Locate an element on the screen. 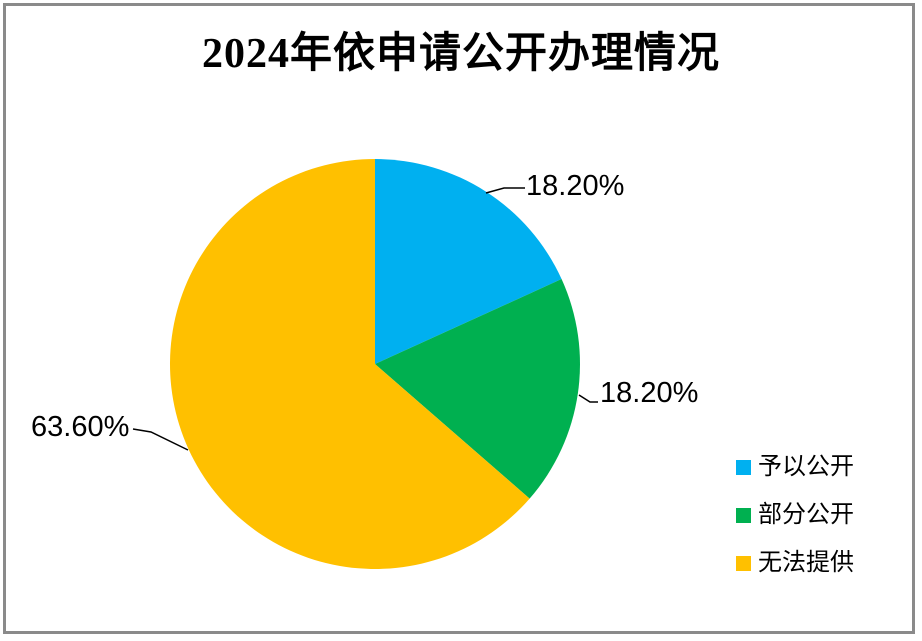 The width and height of the screenshot is (922, 641). chart-title: 2024年依申请公开办理情况 is located at coordinates (460, 54).